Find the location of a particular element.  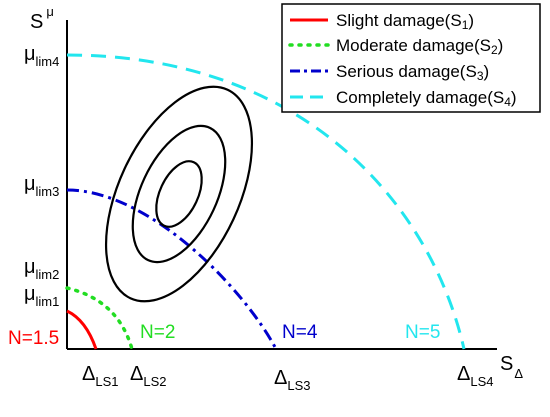

contour-ellipse-inner is located at coordinates (179, 194).